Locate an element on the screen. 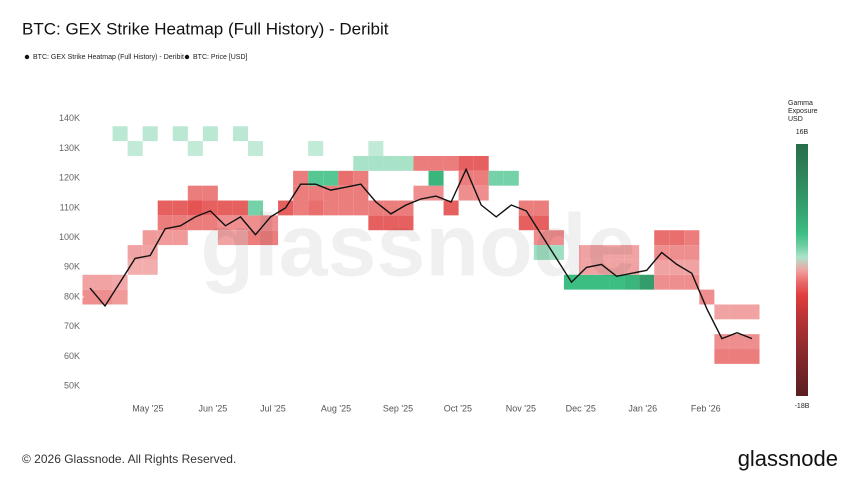  x-tick-label: Nov '25 is located at coordinates (521, 408).